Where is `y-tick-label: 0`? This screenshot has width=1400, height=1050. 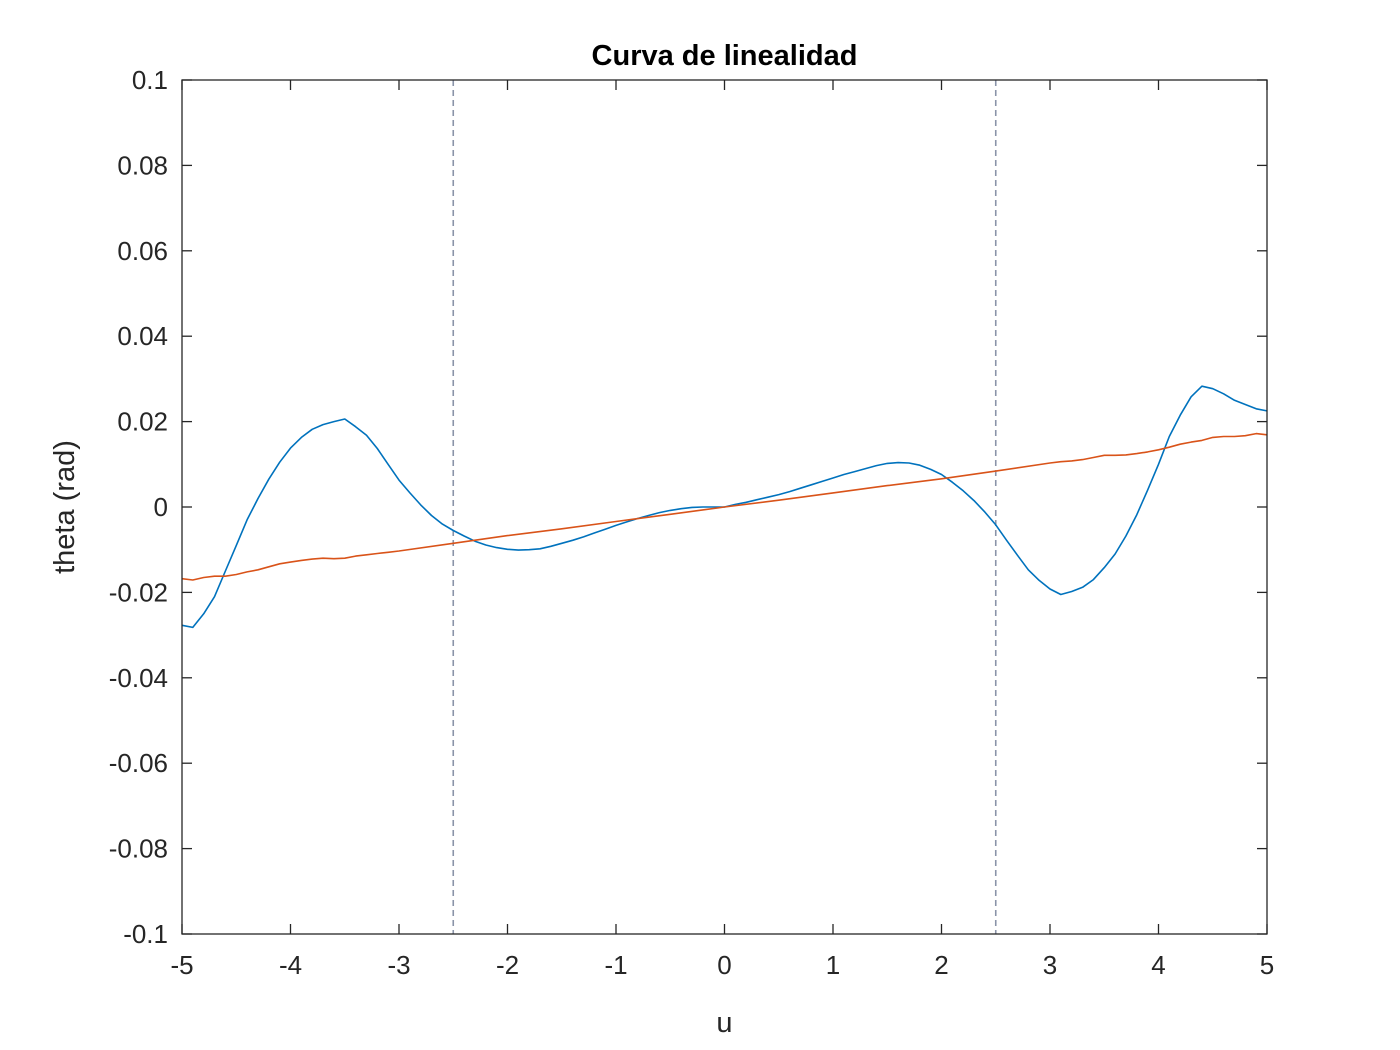 y-tick-label: 0 is located at coordinates (161, 507).